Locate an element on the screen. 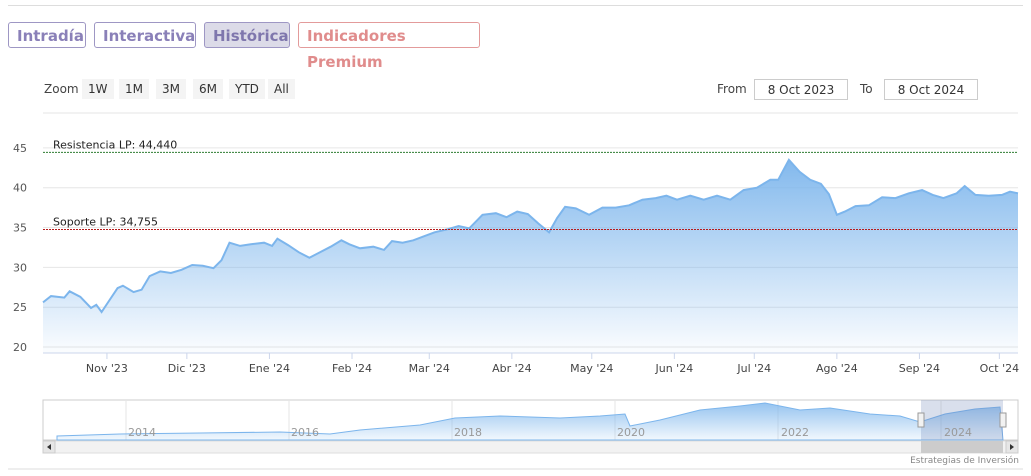  x-tick-label: Ago '24 is located at coordinates (837, 368).